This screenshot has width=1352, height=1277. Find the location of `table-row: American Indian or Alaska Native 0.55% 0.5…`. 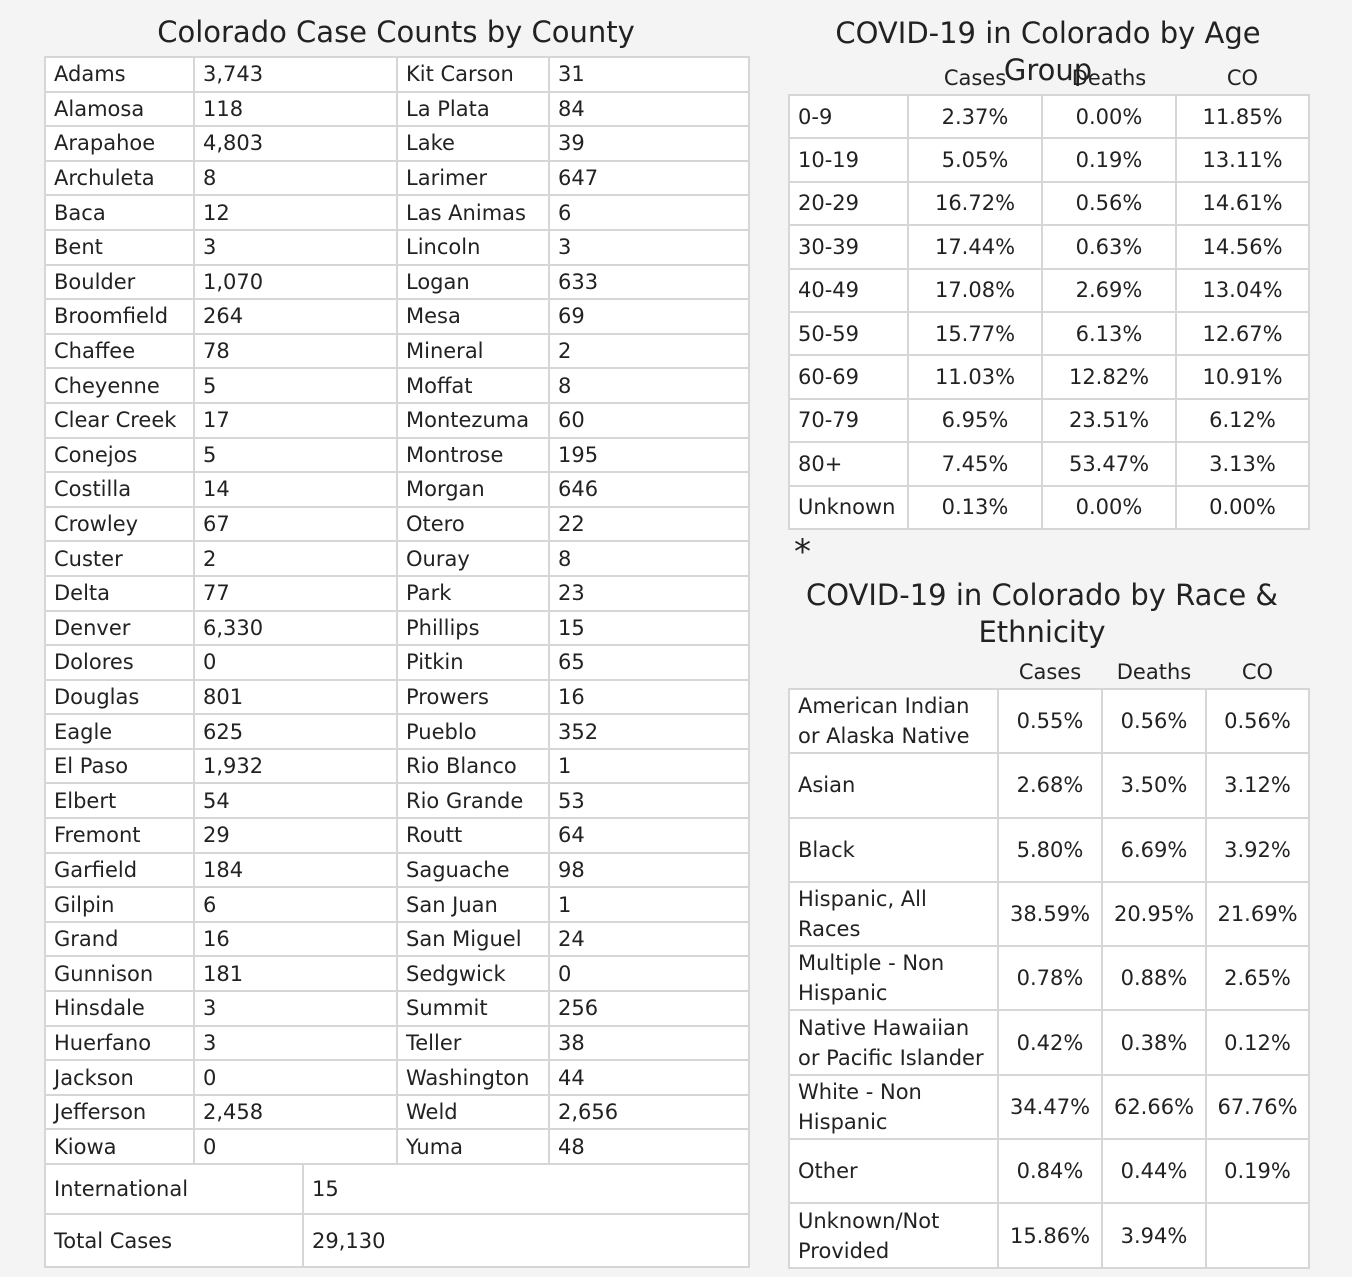

table-row: American Indian or Alaska Native 0.55% 0.5… is located at coordinates (1049, 721).